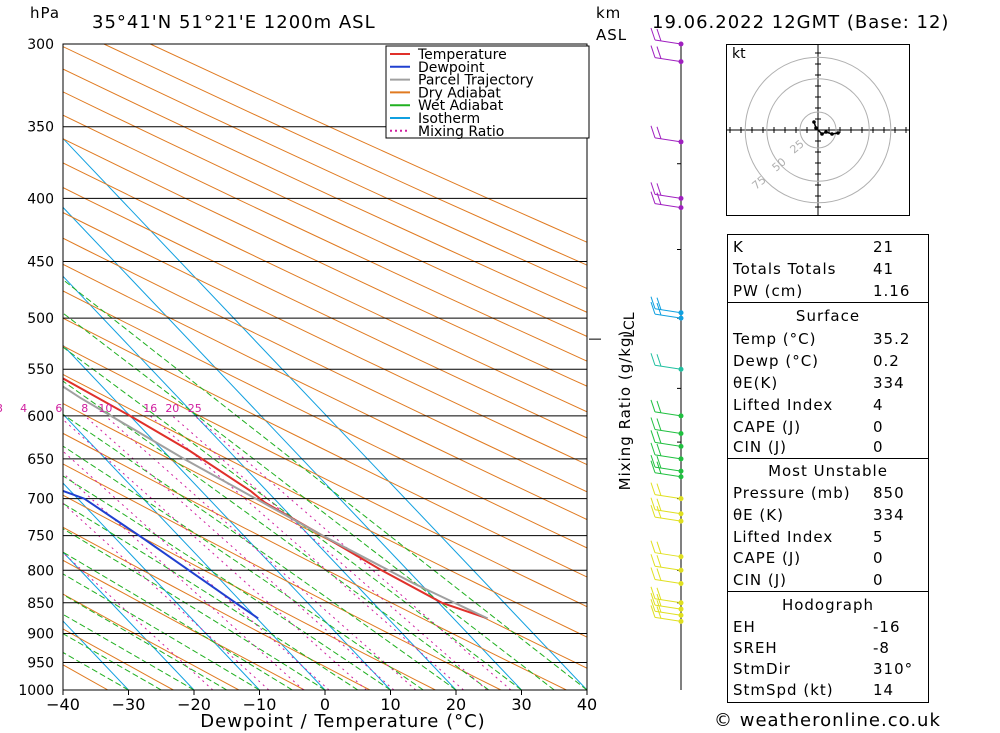  What do you see at coordinates (40, 128) in the screenshot?
I see `pressure-tick-label: 350` at bounding box center [40, 128].